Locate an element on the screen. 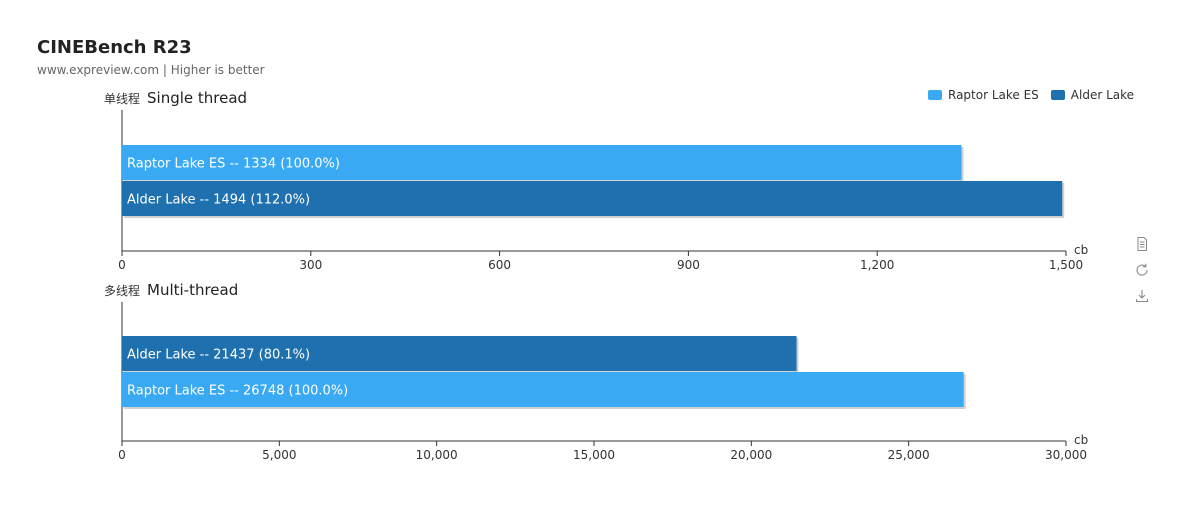 Image resolution: width=1196 pixels, height=510 pixels. save-image-icon is located at coordinates (1142, 296).